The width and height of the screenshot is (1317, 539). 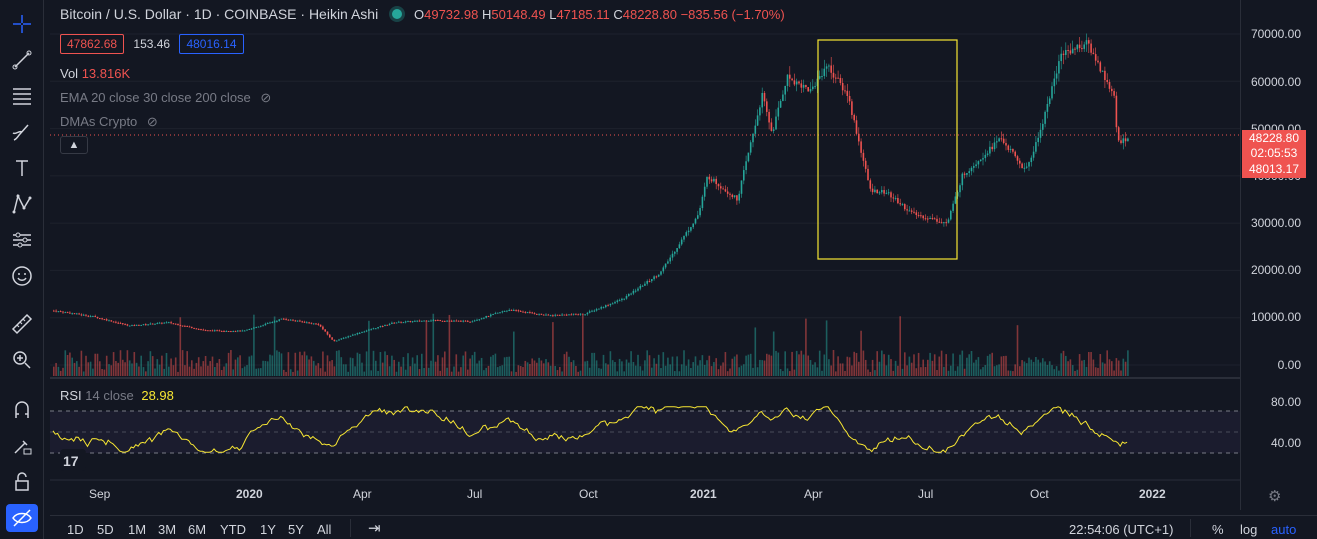 I want to click on drawing-toolbar, so click(x=22, y=269).